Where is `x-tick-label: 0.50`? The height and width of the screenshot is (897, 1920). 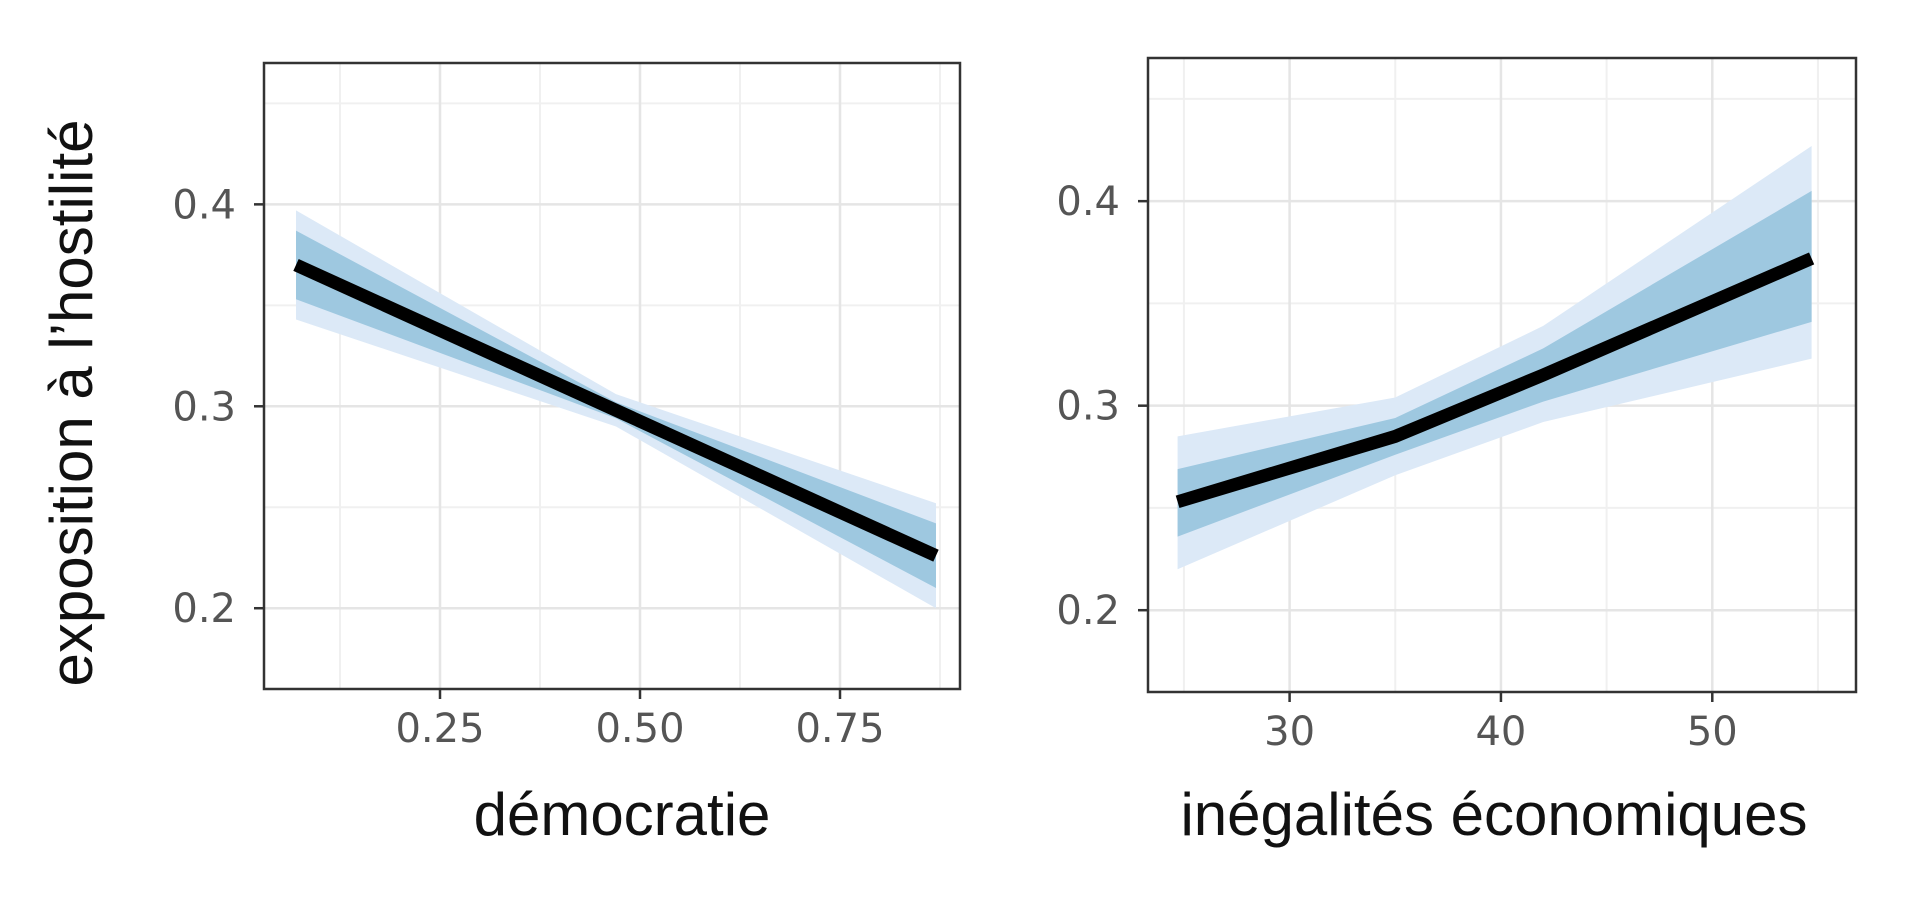 x-tick-label: 0.50 is located at coordinates (639, 729).